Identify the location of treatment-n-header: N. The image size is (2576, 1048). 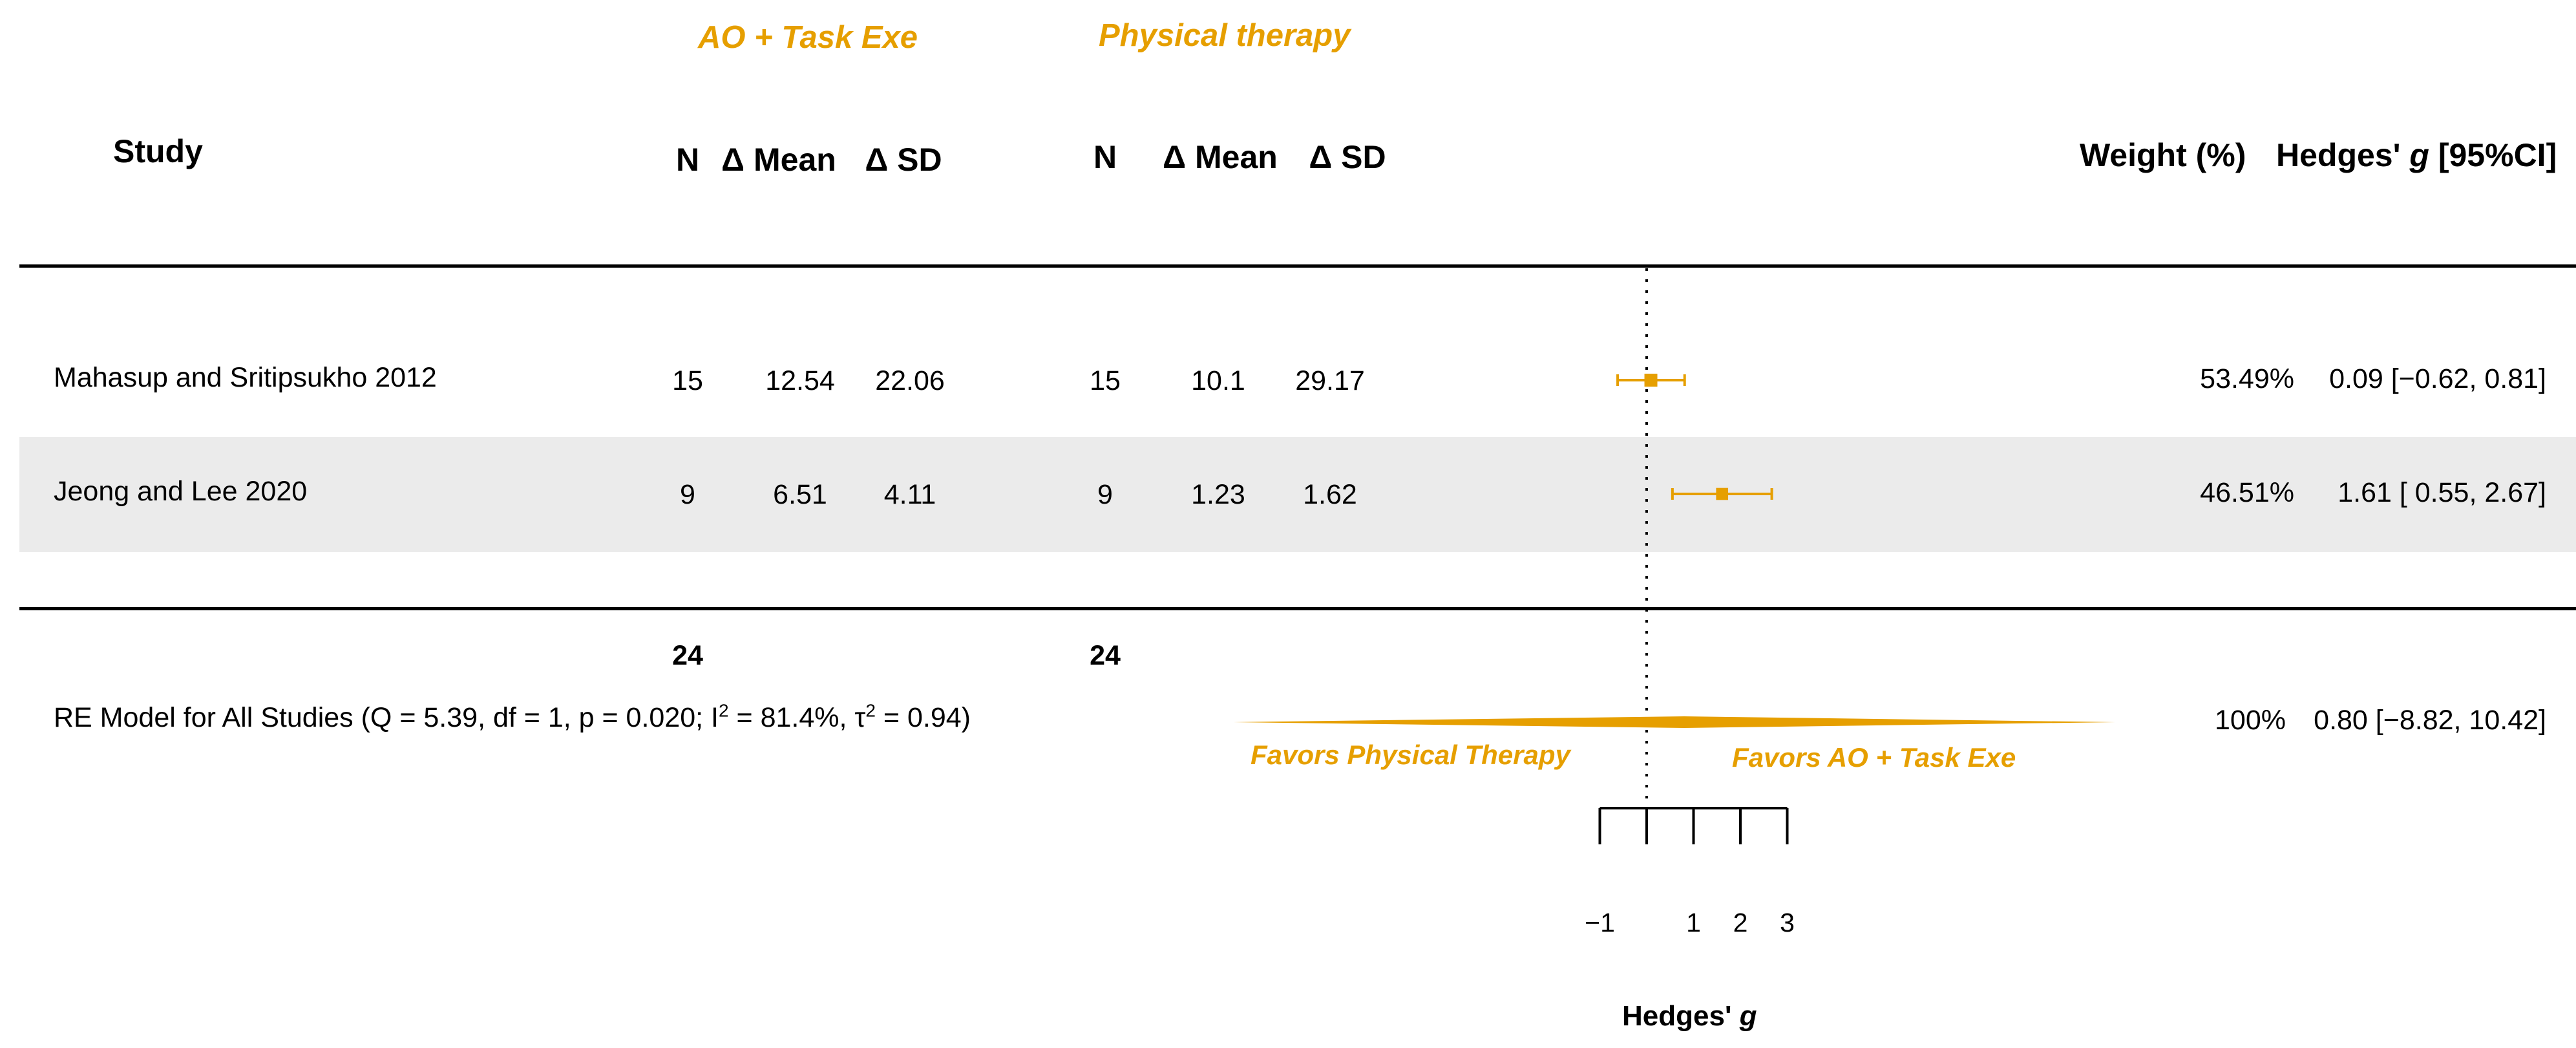
(687, 160).